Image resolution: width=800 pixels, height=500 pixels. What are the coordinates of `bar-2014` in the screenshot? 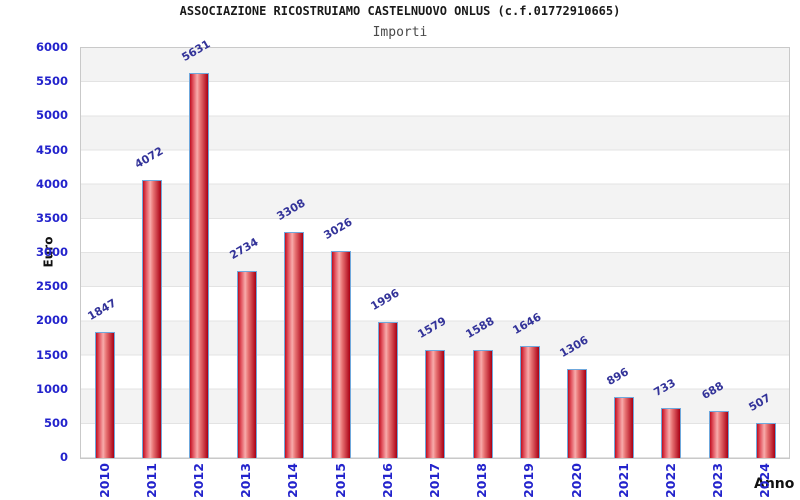 It's located at (293, 344).